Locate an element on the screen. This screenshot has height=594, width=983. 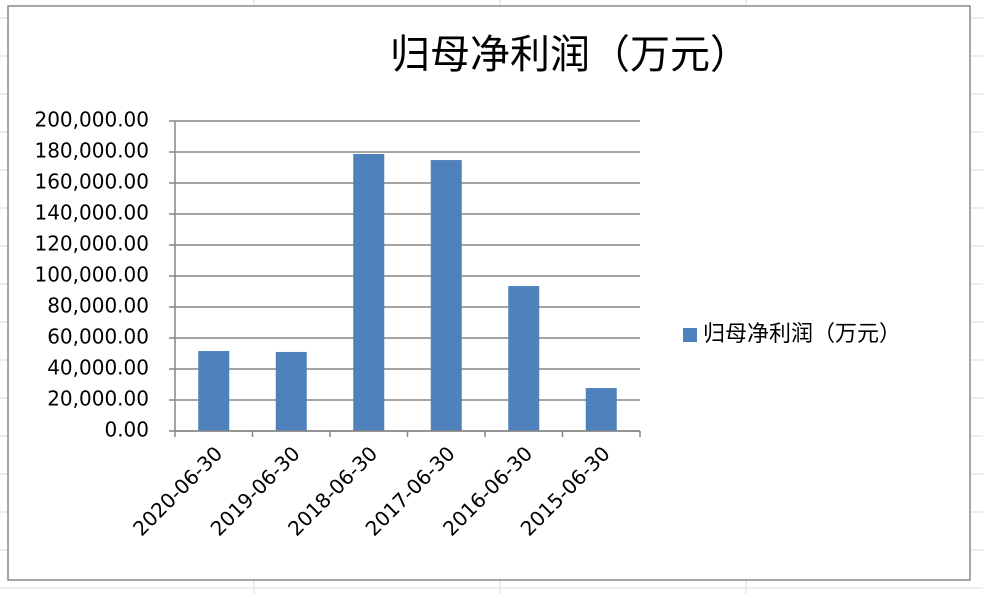
y-tick-label: 20,000.00 is located at coordinates (98, 399).